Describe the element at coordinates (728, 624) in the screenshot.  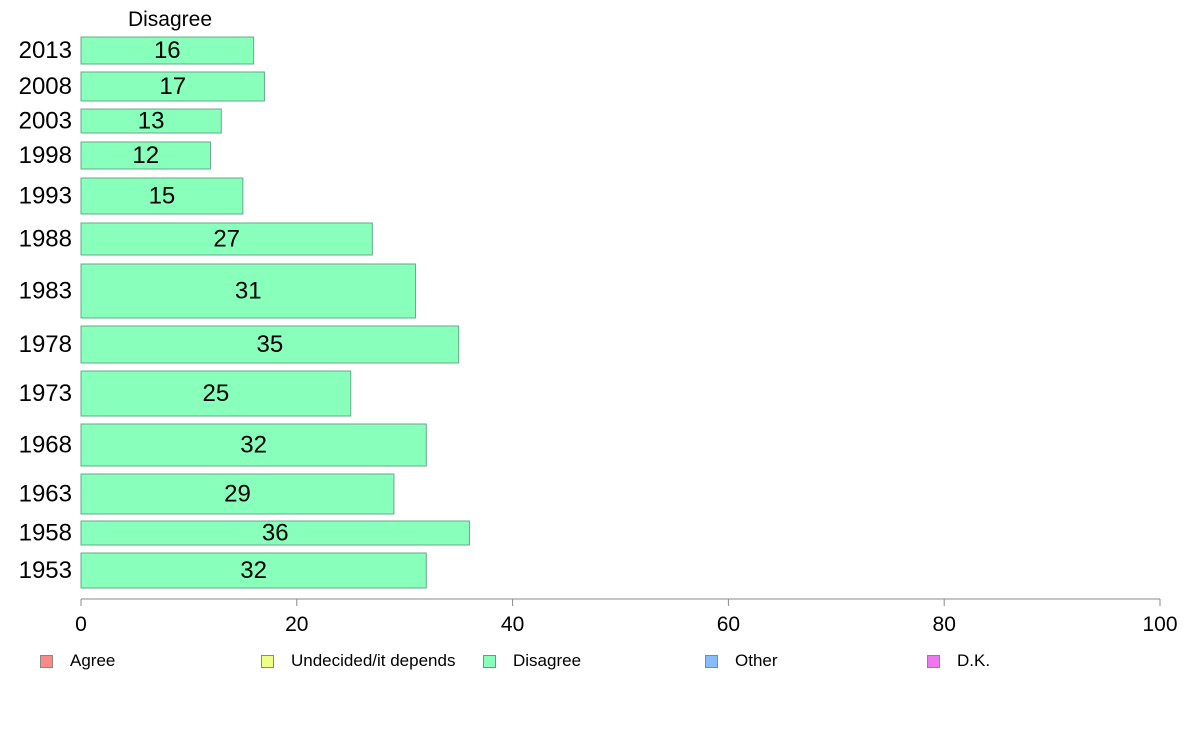
I see `x-tick-label: 60` at that location.